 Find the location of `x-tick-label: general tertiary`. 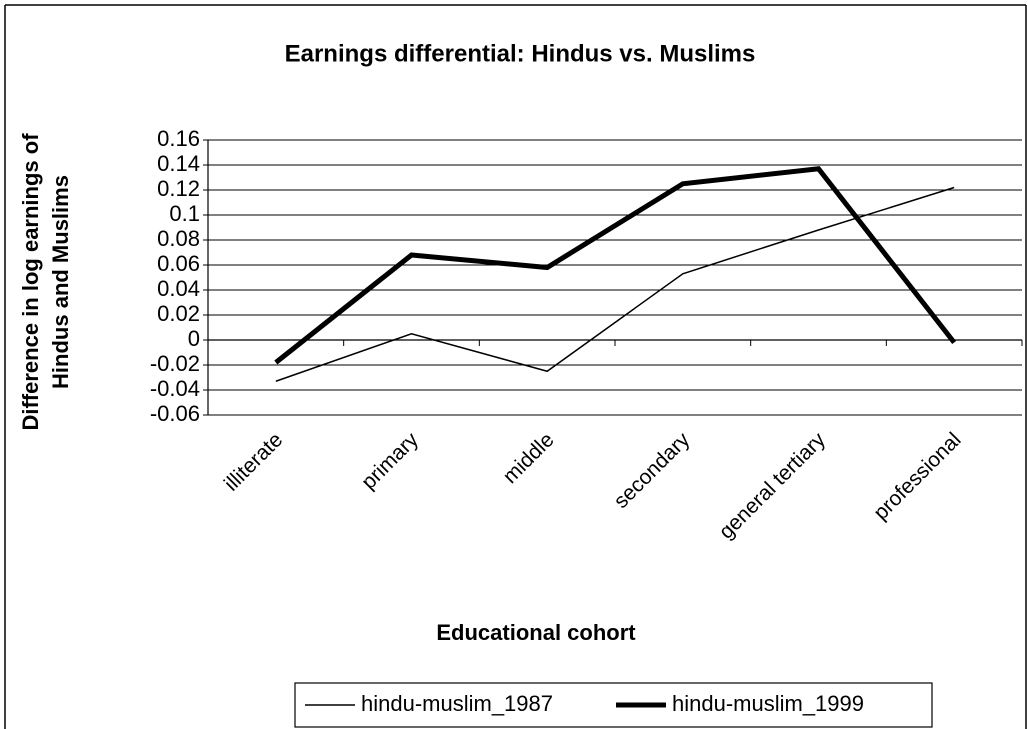

x-tick-label: general tertiary is located at coordinates (773, 486).